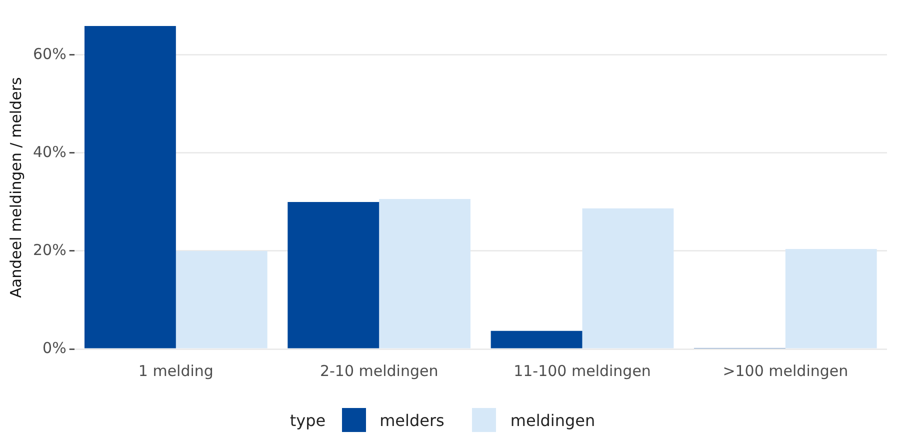 This screenshot has width=901, height=444. I want to click on x-tick-label: >100 meldingen, so click(785, 371).